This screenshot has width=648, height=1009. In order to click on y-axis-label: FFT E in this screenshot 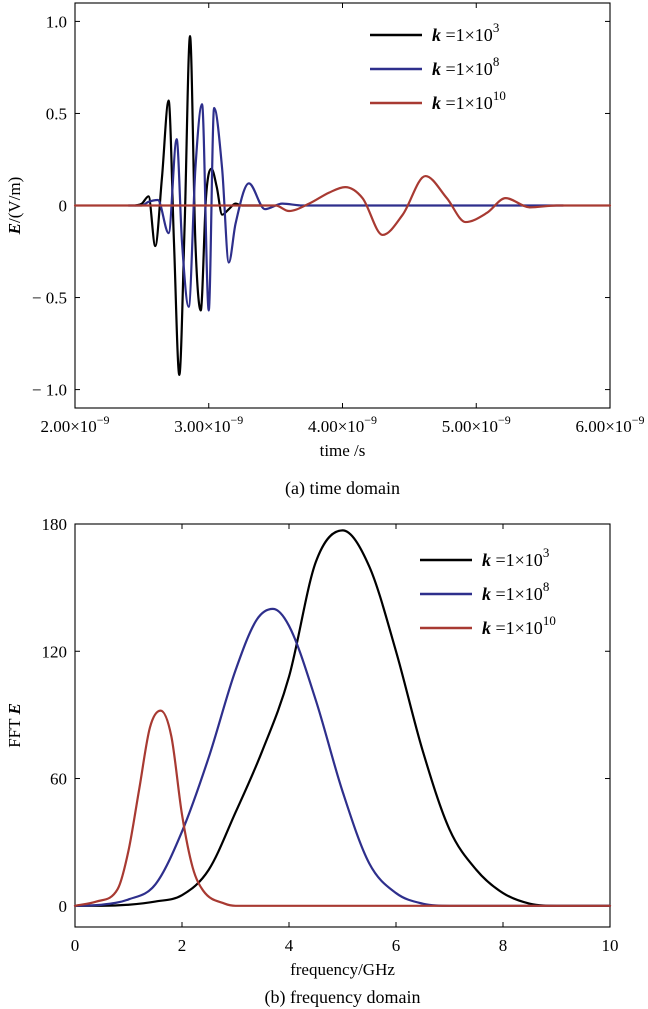, I will do `click(14, 725)`.